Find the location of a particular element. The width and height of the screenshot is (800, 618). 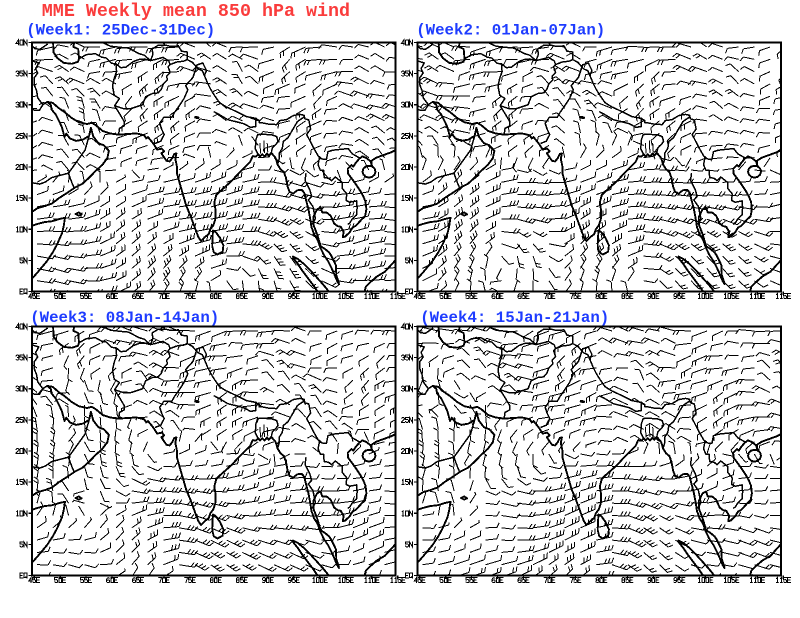

svg-text: (Week3: 08Jan-14Jan) is located at coordinates (124, 318).